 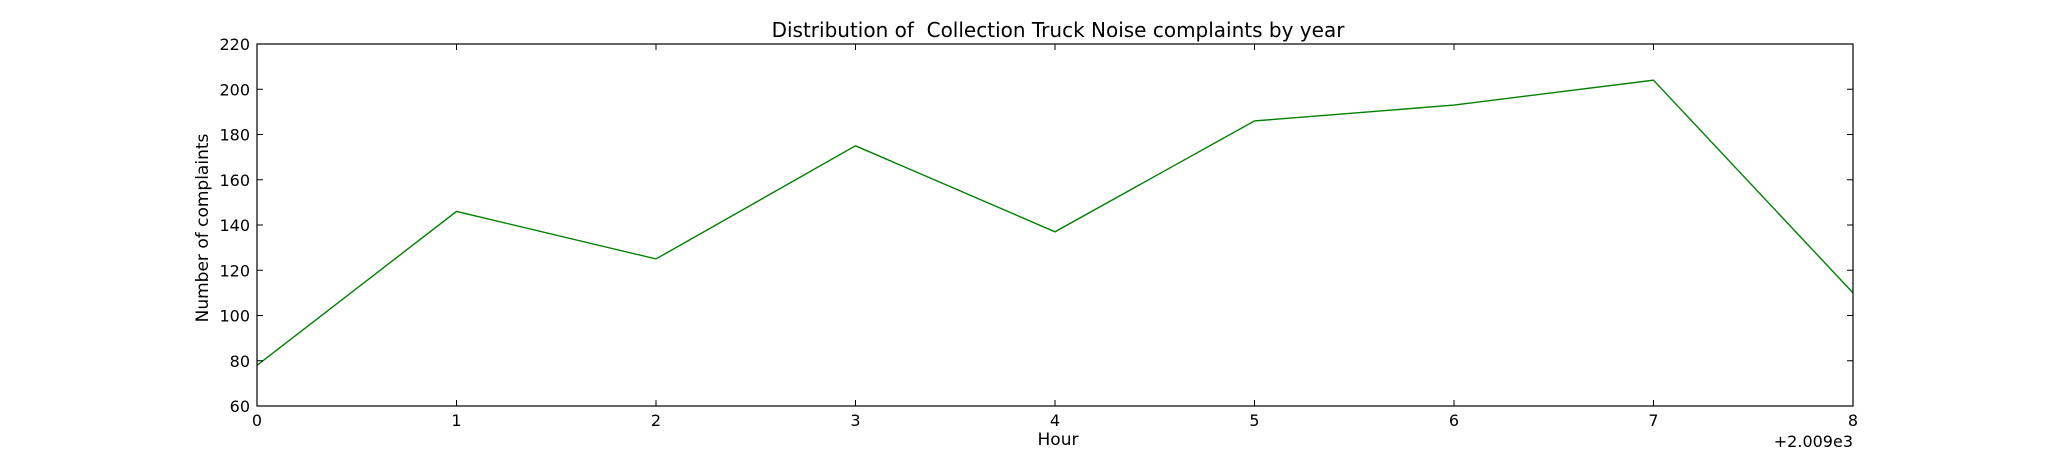 What do you see at coordinates (257, 420) in the screenshot?
I see `x-tick-label: 0` at bounding box center [257, 420].